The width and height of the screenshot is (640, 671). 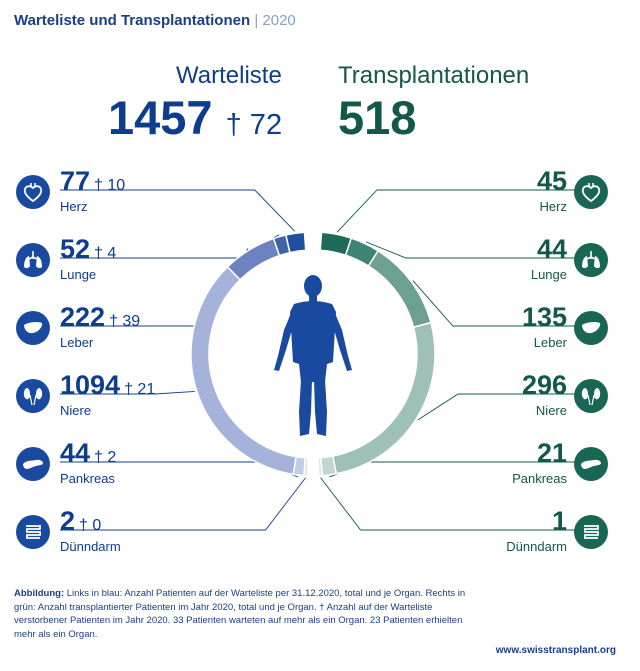 I want to click on waitlist-heading: Warteliste, so click(x=229, y=75).